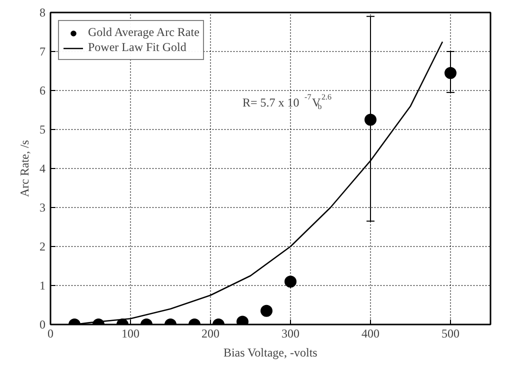 The image size is (513, 370). I want to click on y-tick-label: 6, so click(43, 91).